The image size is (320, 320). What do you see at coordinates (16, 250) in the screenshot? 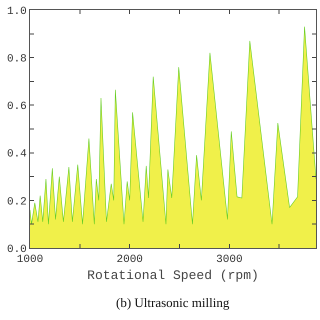
I see `y-tick-label: 0.0` at bounding box center [16, 250].